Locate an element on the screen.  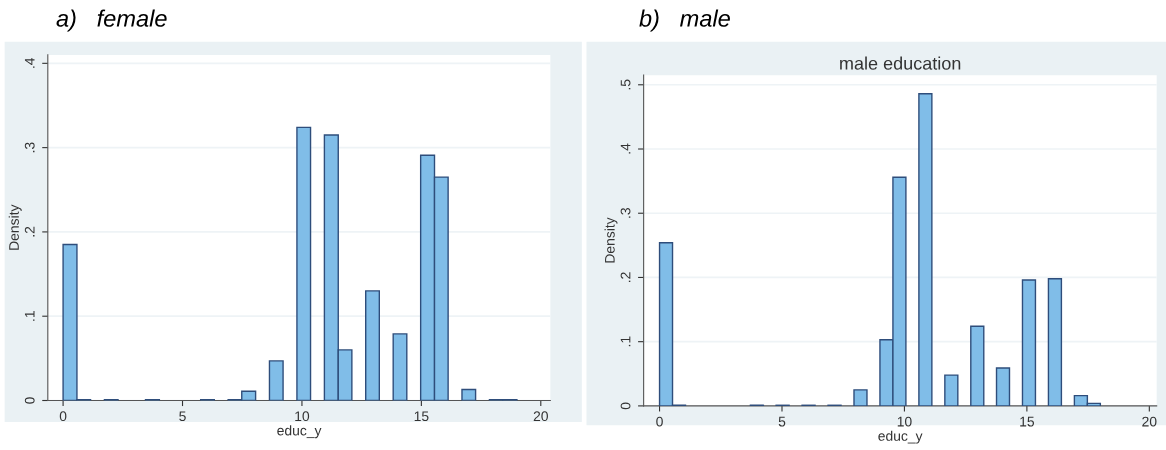
text: a) female is located at coordinates (111, 20).